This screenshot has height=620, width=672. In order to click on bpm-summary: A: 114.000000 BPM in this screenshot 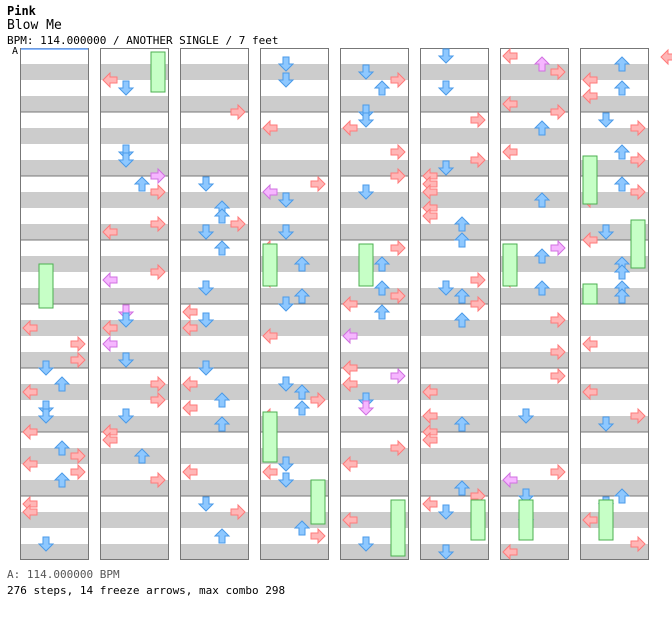, I will do `click(63, 574)`.